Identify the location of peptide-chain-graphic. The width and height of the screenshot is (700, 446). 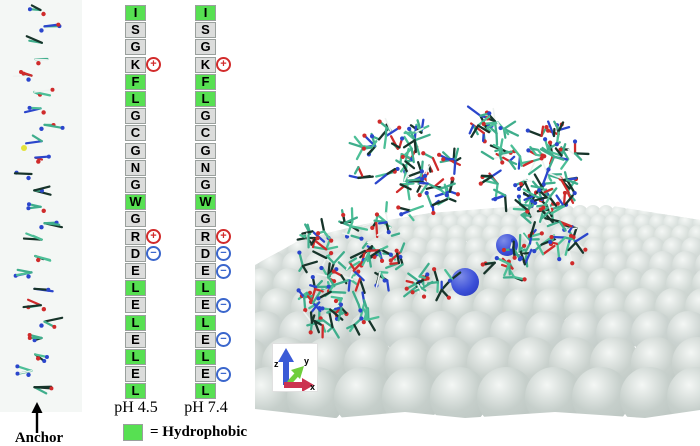
(38, 199).